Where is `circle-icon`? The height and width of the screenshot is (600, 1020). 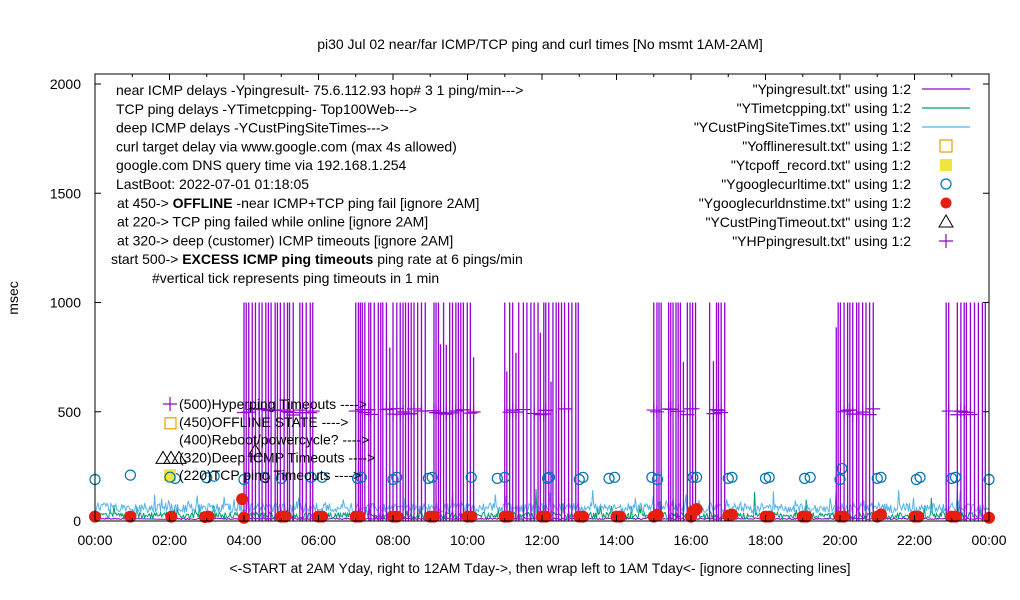
circle-icon is located at coordinates (170, 477).